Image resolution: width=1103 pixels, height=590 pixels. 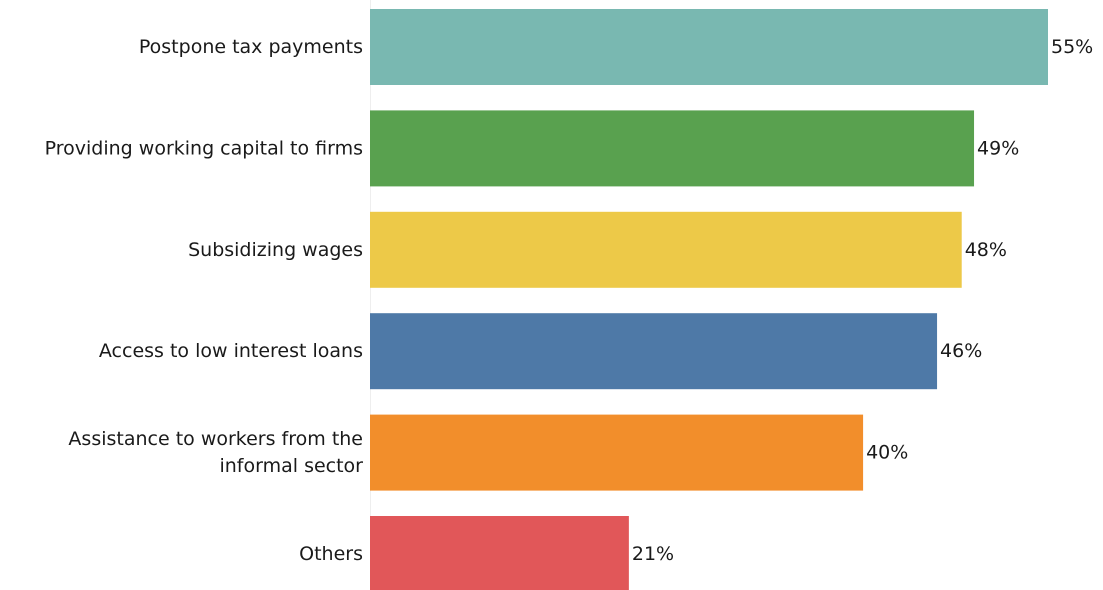 I want to click on value-label-0: 55%, so click(x=1072, y=47).